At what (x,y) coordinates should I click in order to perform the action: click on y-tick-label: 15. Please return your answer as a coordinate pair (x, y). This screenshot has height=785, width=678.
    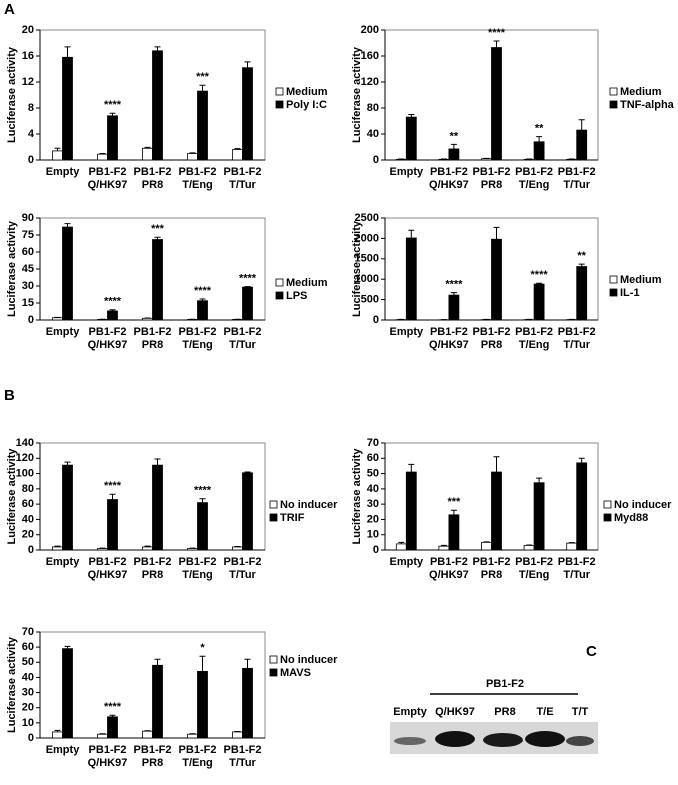
    Looking at the image, I should click on (28, 303).